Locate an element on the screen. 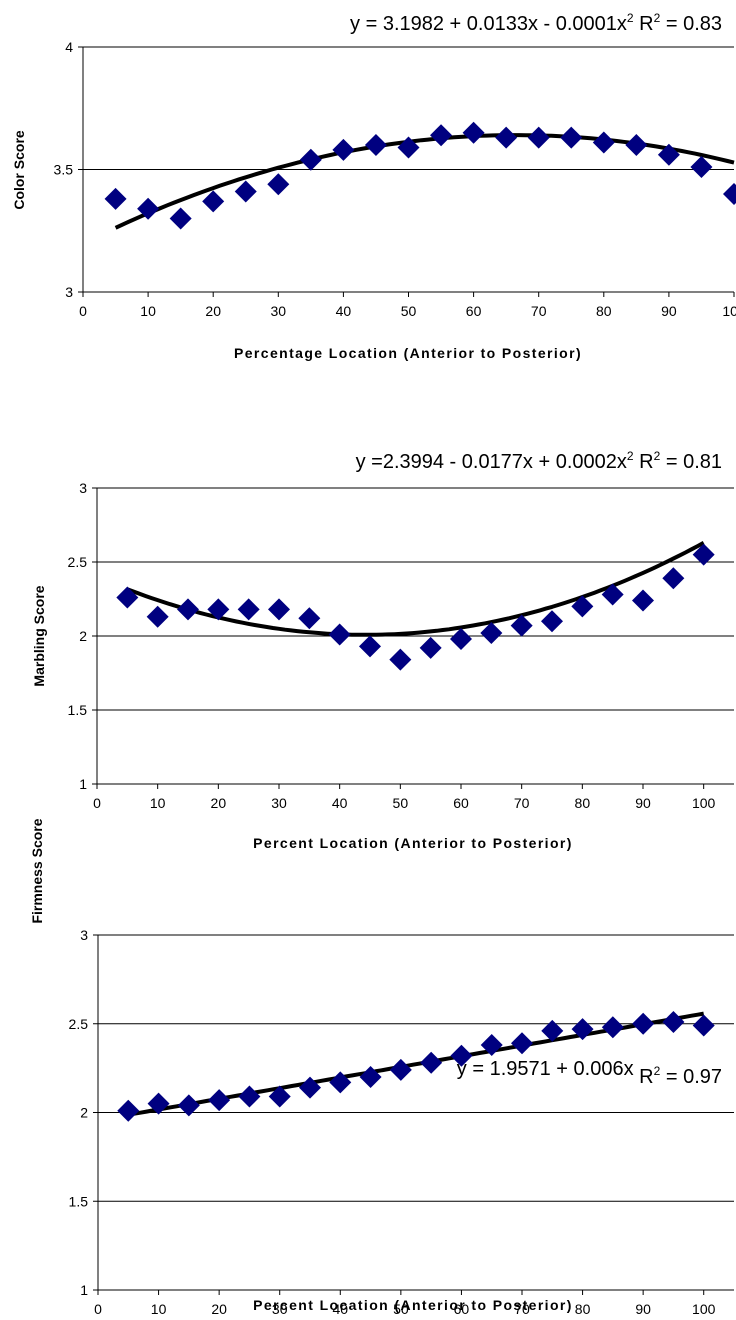  marbling-equation: y =2.3994 - 0.0177x + 0.0002x2 R2 = 0.81 is located at coordinates (539, 461).